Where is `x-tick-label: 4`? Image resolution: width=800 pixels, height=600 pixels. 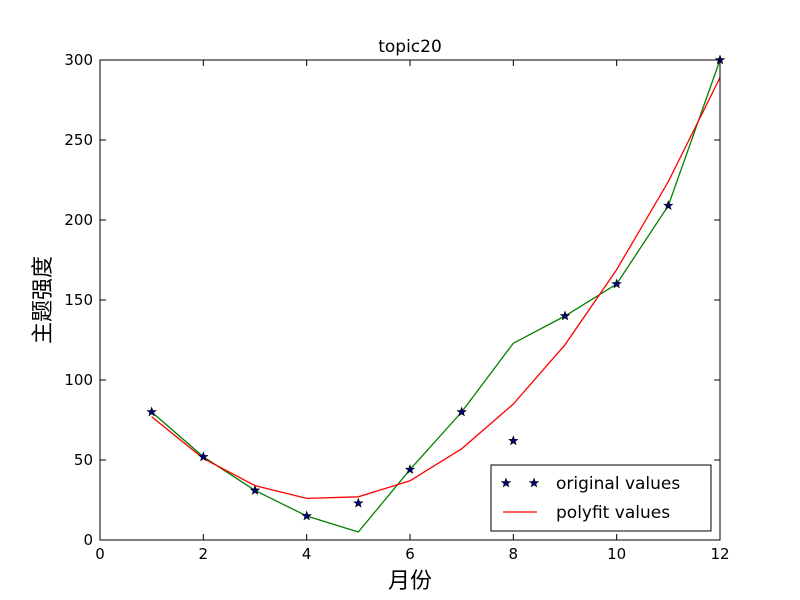
x-tick-label: 4 is located at coordinates (307, 554).